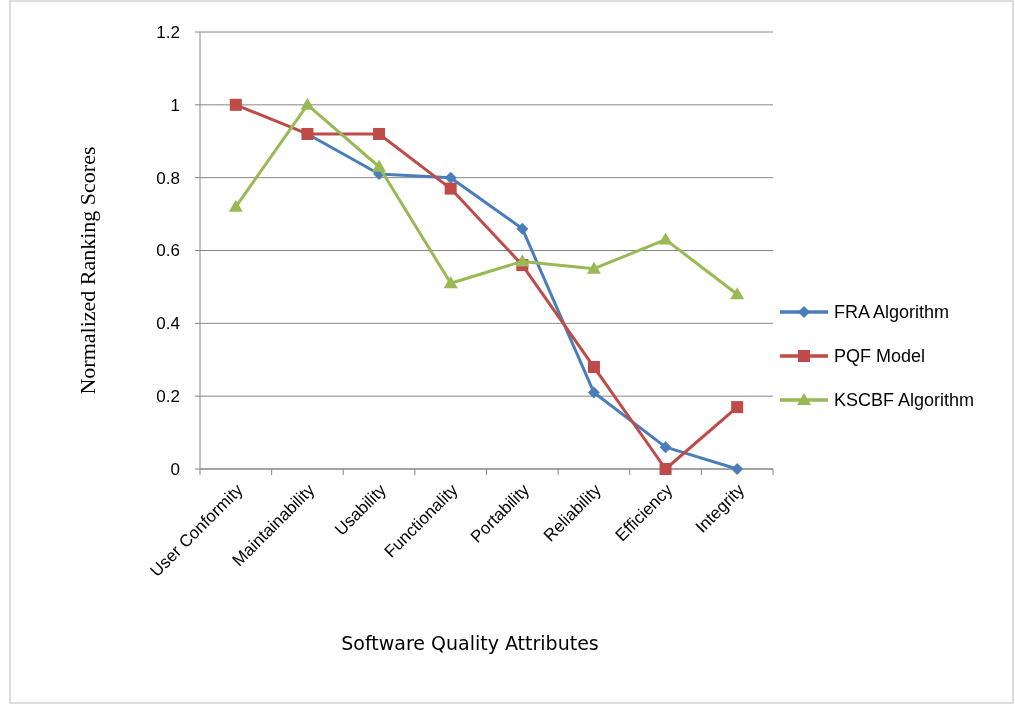 The height and width of the screenshot is (705, 1015). Describe the element at coordinates (168, 178) in the screenshot. I see `y-tick-label: 0.8` at that location.